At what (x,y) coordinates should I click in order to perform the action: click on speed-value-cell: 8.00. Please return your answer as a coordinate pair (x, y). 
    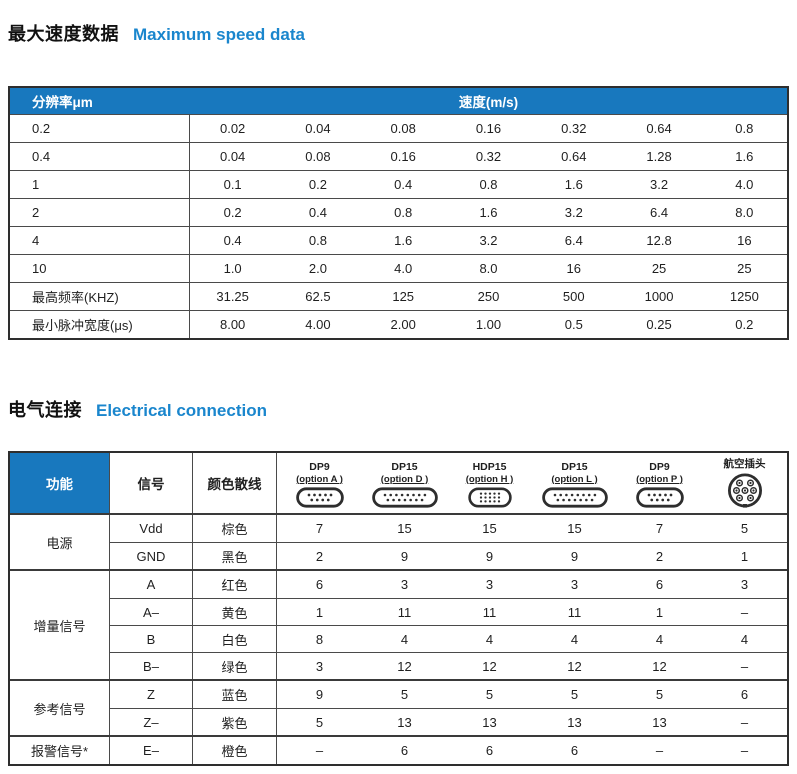
    Looking at the image, I should click on (232, 324).